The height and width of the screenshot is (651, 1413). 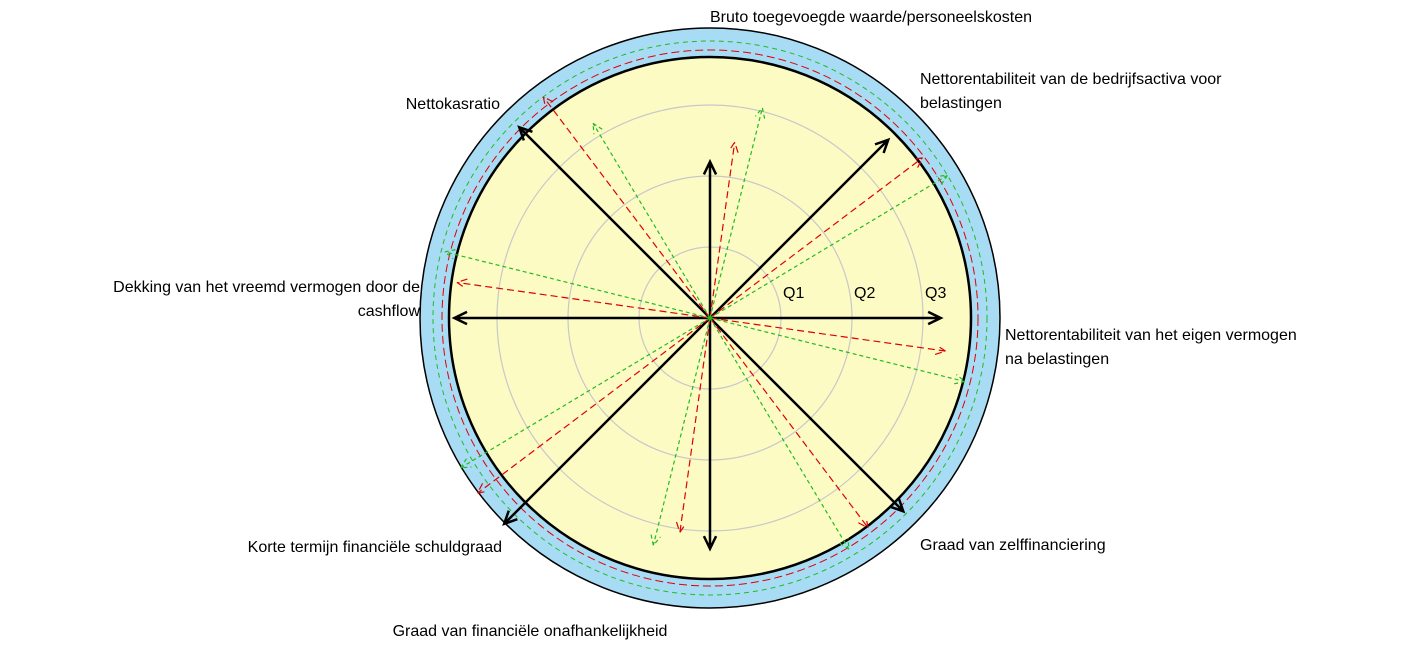 I want to click on ring-label: Q1, so click(x=793, y=293).